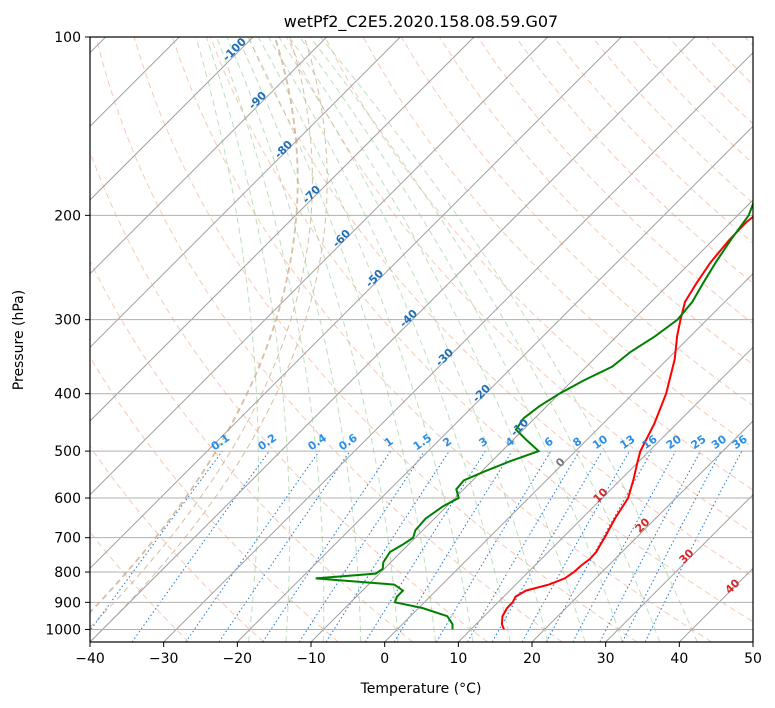 This screenshot has width=775, height=708. What do you see at coordinates (67, 539) in the screenshot?
I see `y-tick-label: 700` at bounding box center [67, 539].